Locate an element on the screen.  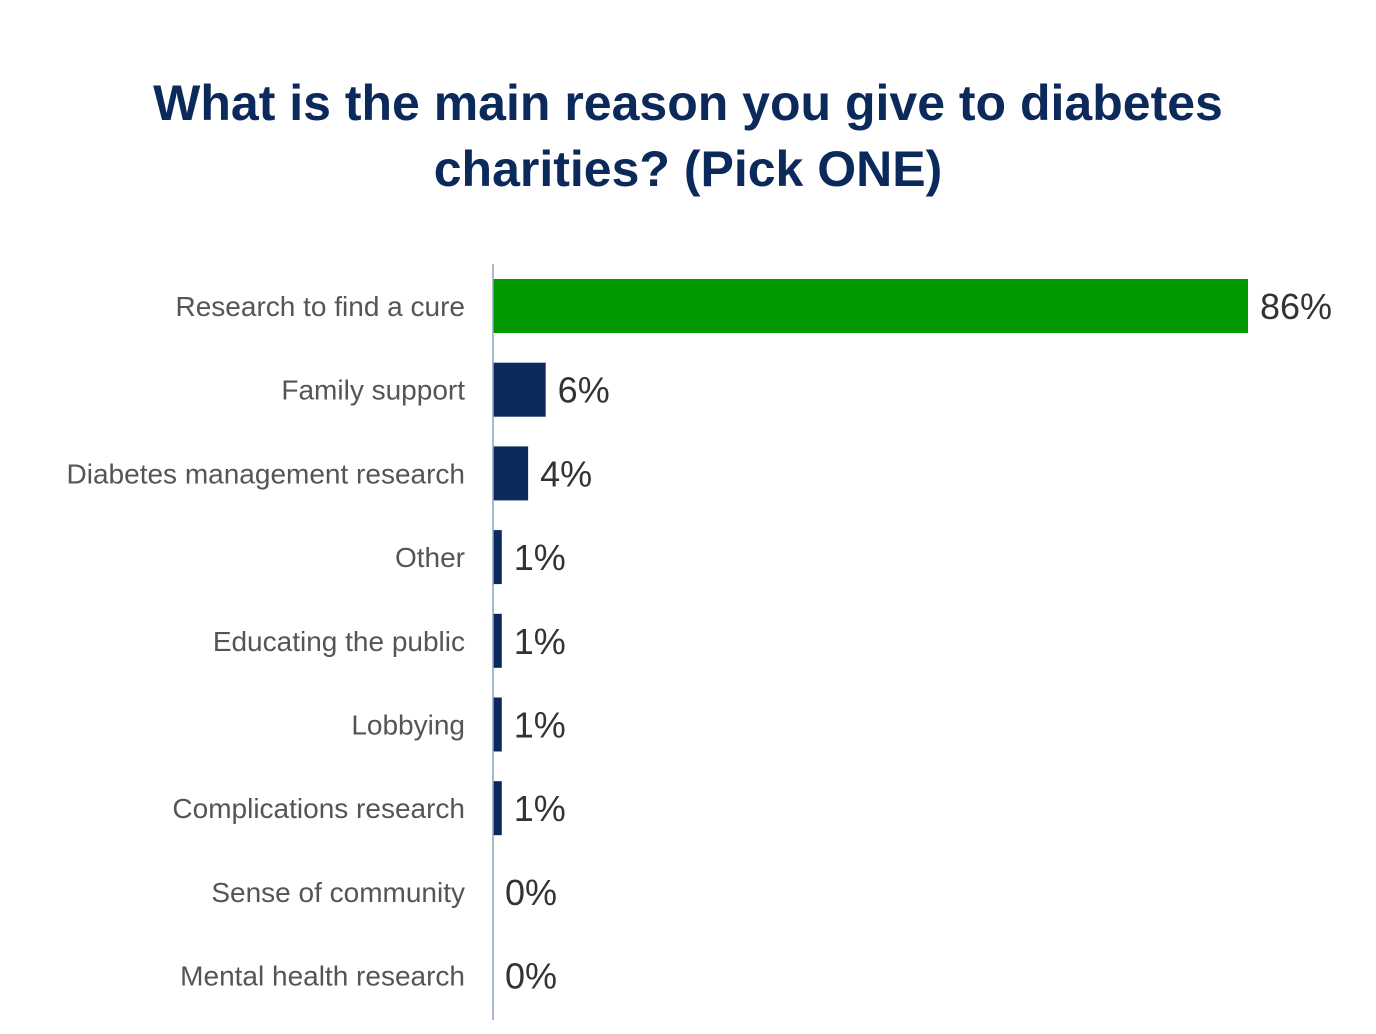
category-label: Educating the public is located at coordinates (339, 641).